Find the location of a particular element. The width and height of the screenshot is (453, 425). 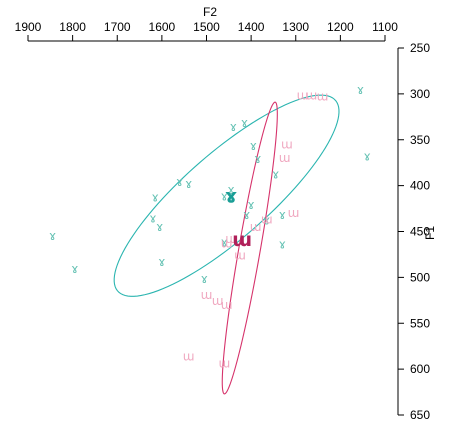

x-tick-label: 1800 is located at coordinates (72, 27).